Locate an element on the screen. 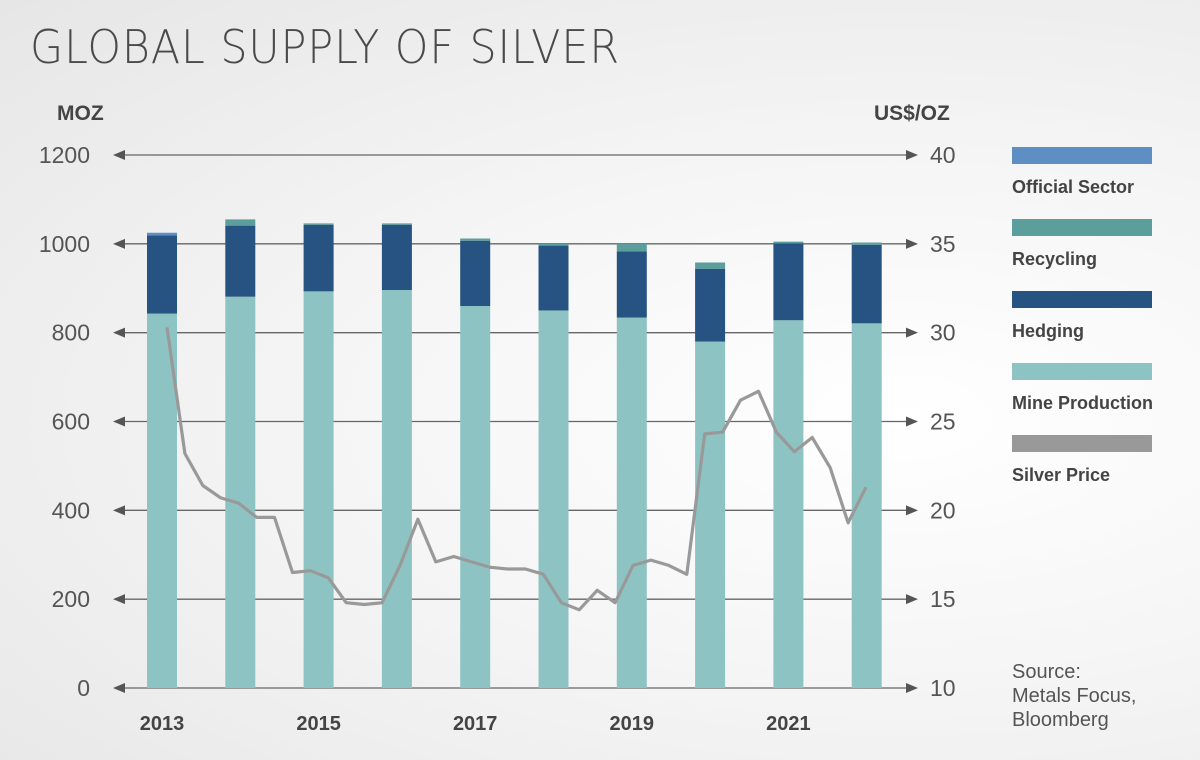 This screenshot has height=760, width=1200. x-tick-label: 2017 is located at coordinates (475, 724).